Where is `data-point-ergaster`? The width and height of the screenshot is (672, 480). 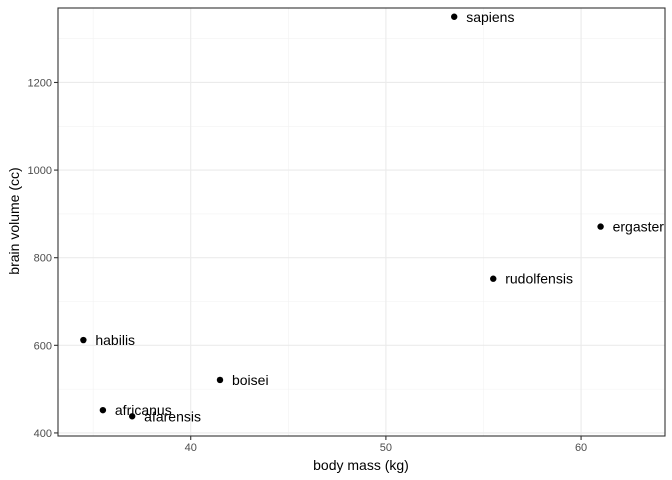 data-point-ergaster is located at coordinates (600, 226).